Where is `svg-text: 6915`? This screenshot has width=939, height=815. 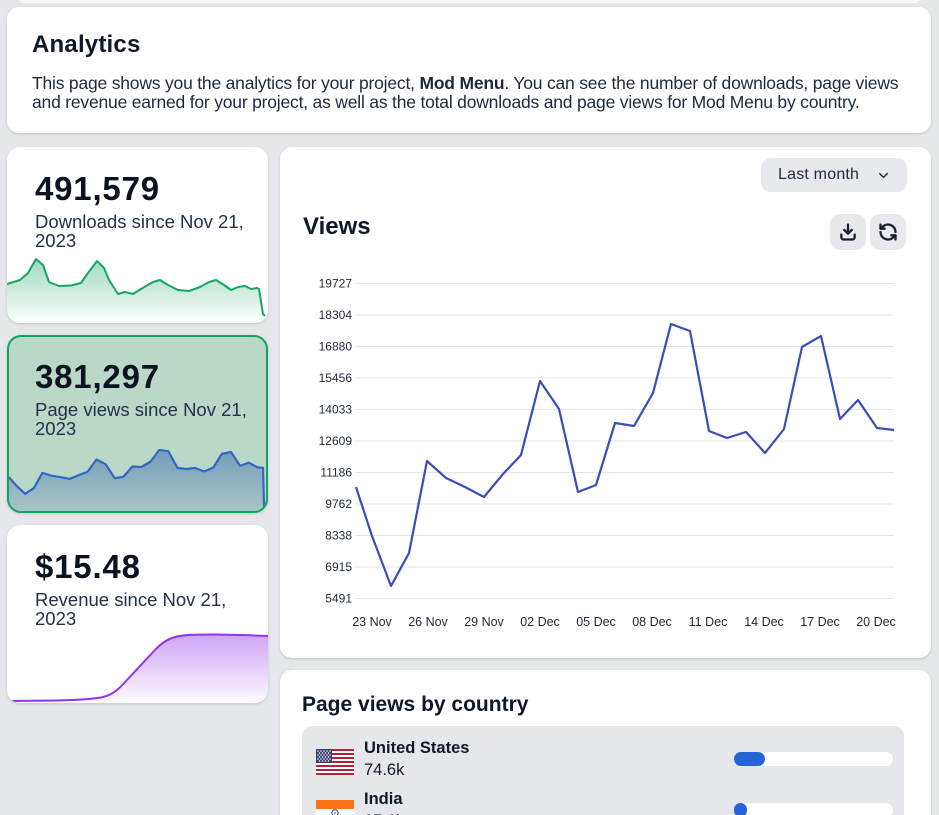
svg-text: 6915 is located at coordinates (338, 567).